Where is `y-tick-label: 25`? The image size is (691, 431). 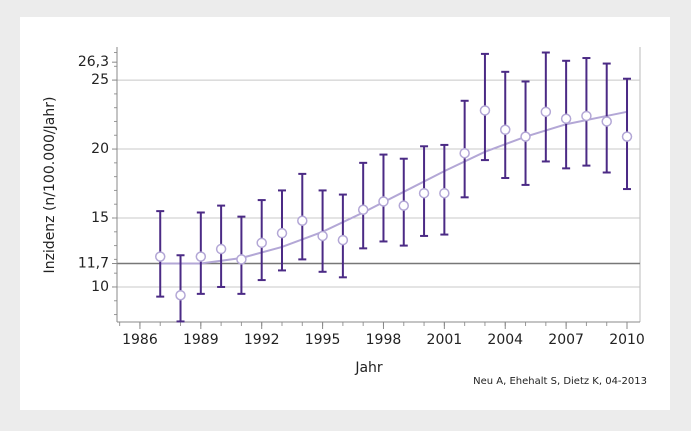
y-tick-label: 25 is located at coordinates (100, 80).